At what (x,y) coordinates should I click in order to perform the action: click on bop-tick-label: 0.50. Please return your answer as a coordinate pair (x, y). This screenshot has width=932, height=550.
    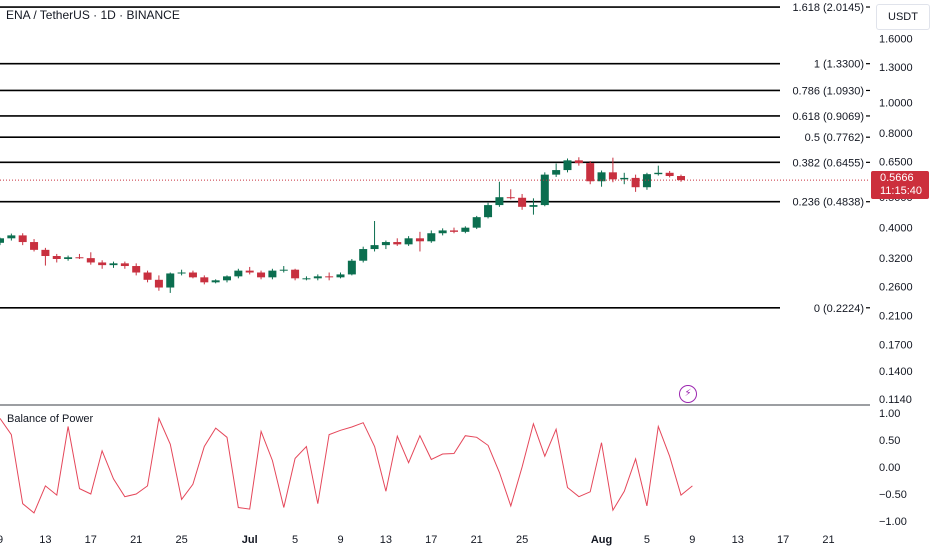
    Looking at the image, I should click on (889, 441).